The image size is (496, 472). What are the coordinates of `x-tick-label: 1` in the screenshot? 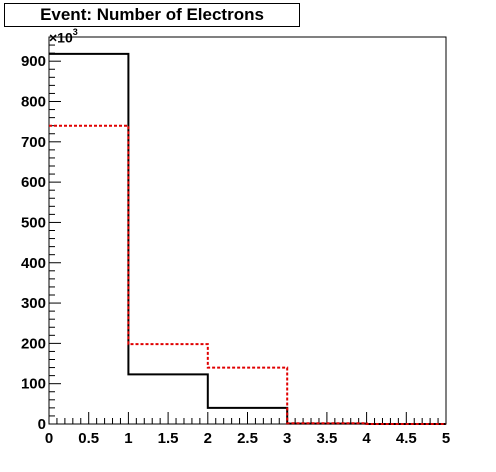 It's located at (128, 438).